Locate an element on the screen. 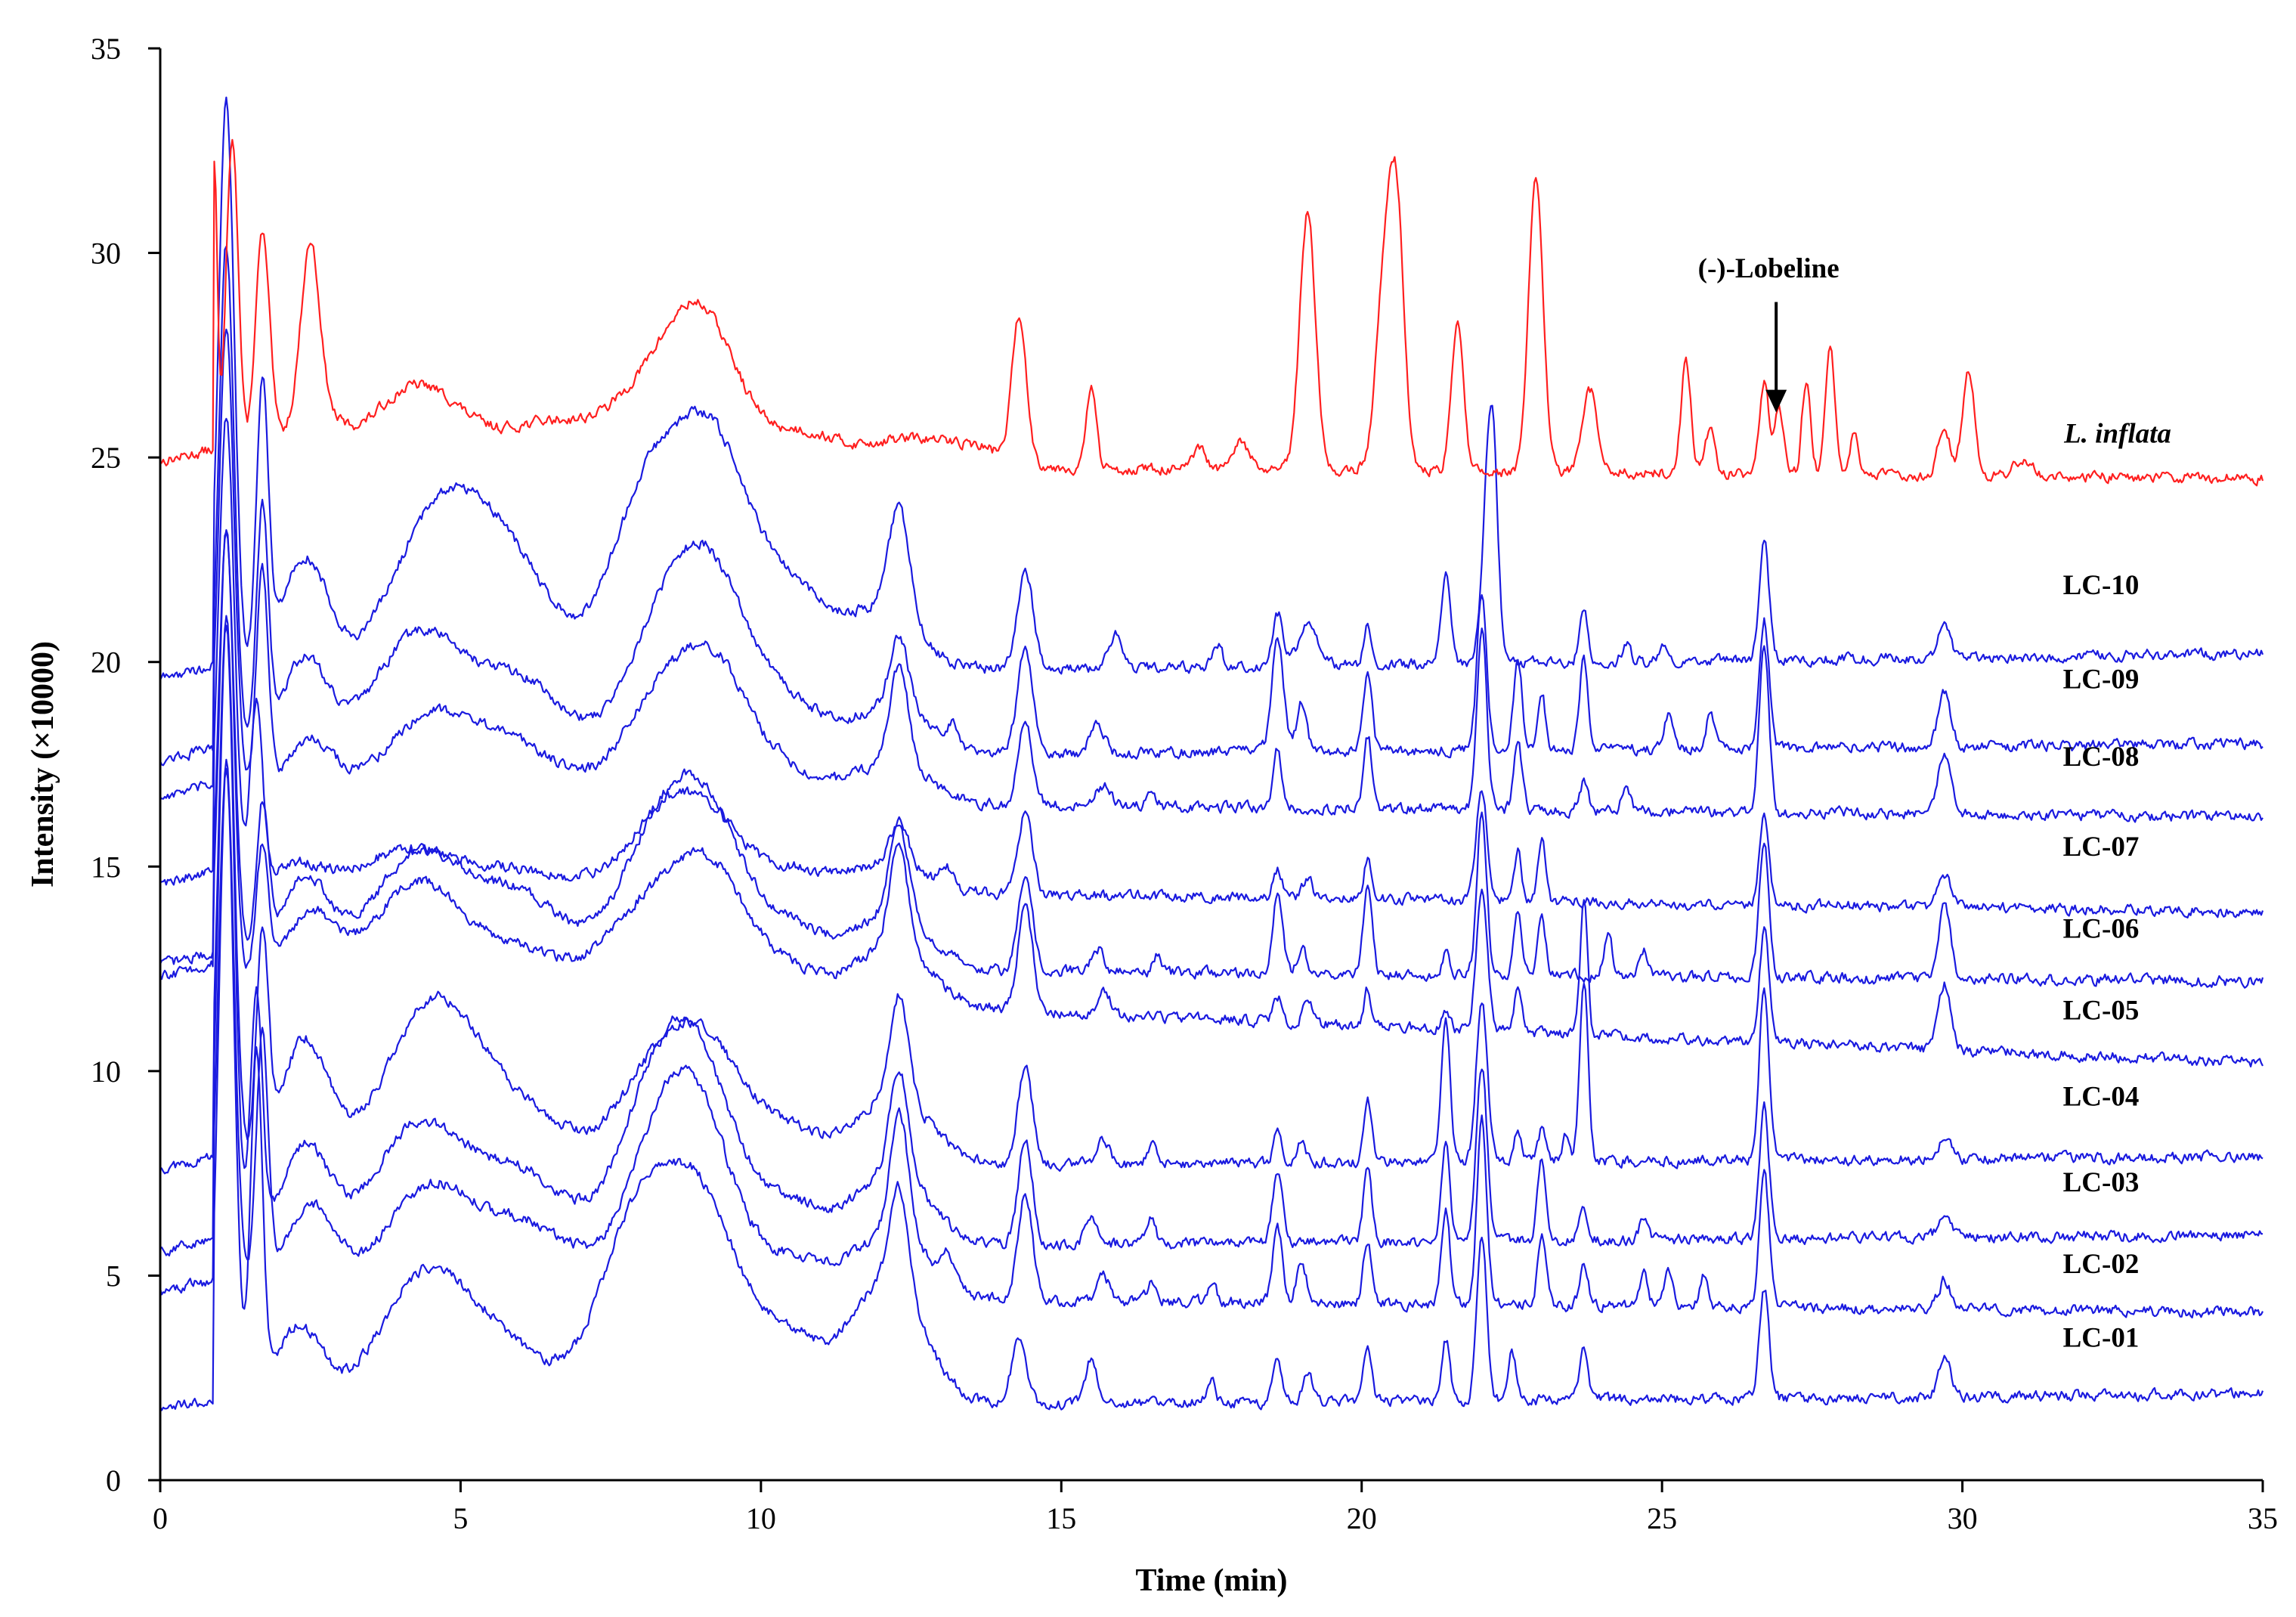 This screenshot has height=1617, width=2296. series-label: L. inflata is located at coordinates (2117, 434).